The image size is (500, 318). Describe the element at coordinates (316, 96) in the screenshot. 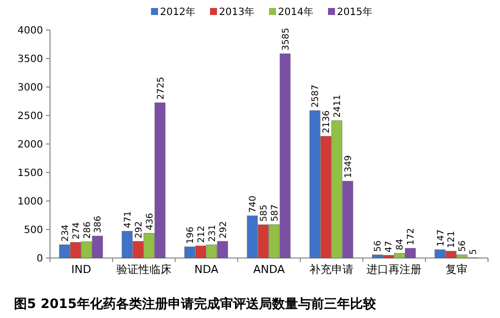

I see `data-label: 2587` at that location.